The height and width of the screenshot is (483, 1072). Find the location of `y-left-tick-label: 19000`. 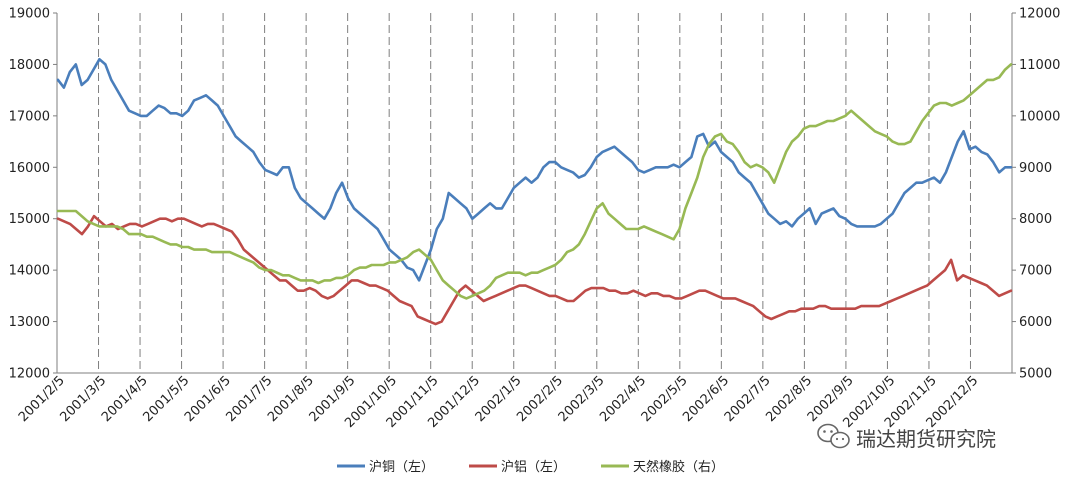

y-left-tick-label: 19000 is located at coordinates (29, 14).